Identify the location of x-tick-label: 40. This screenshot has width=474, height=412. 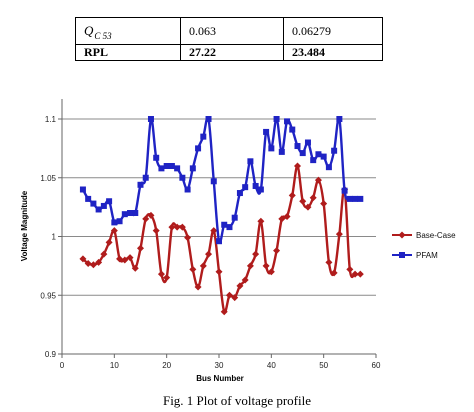
(271, 365).